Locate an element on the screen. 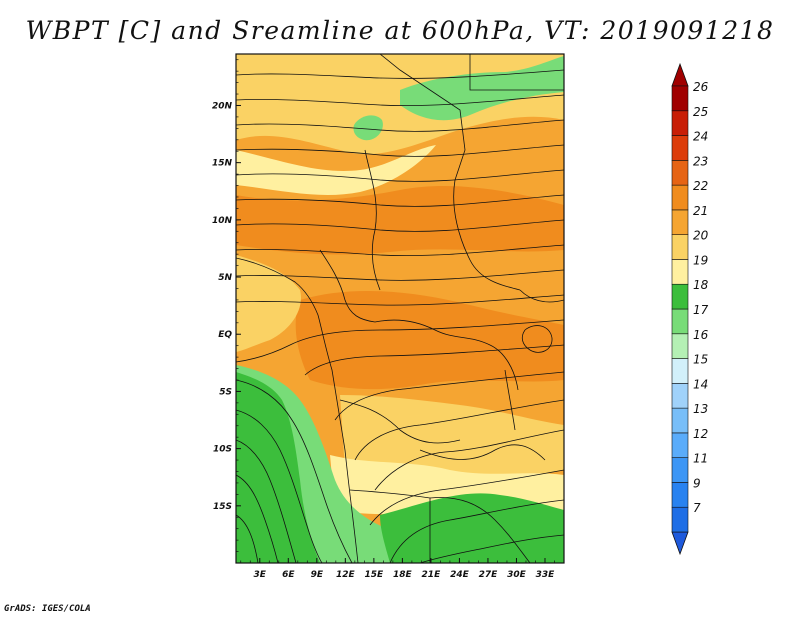 The height and width of the screenshot is (618, 800). shade-18-southwest is located at coordinates (278, 467).